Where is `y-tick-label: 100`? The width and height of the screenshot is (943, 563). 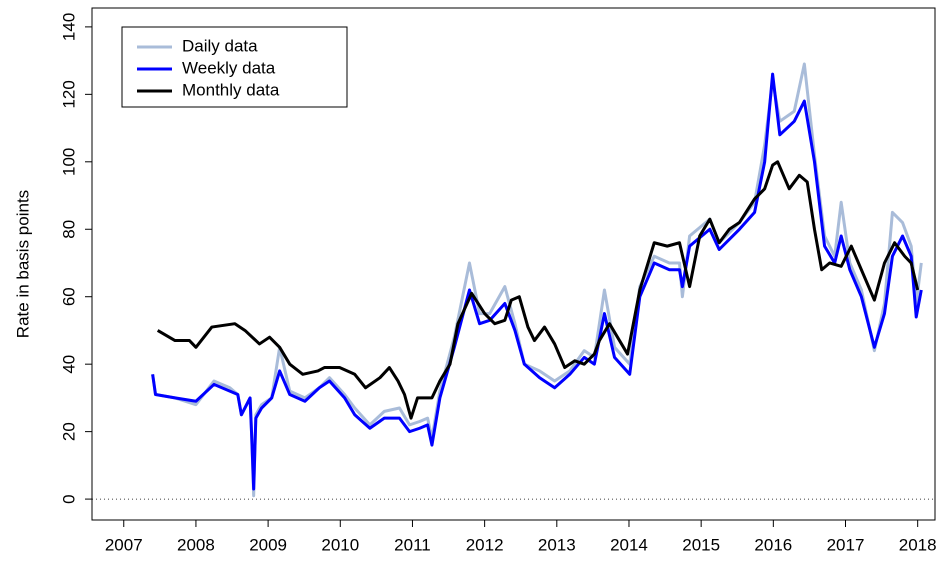 y-tick-label: 100 is located at coordinates (68, 162).